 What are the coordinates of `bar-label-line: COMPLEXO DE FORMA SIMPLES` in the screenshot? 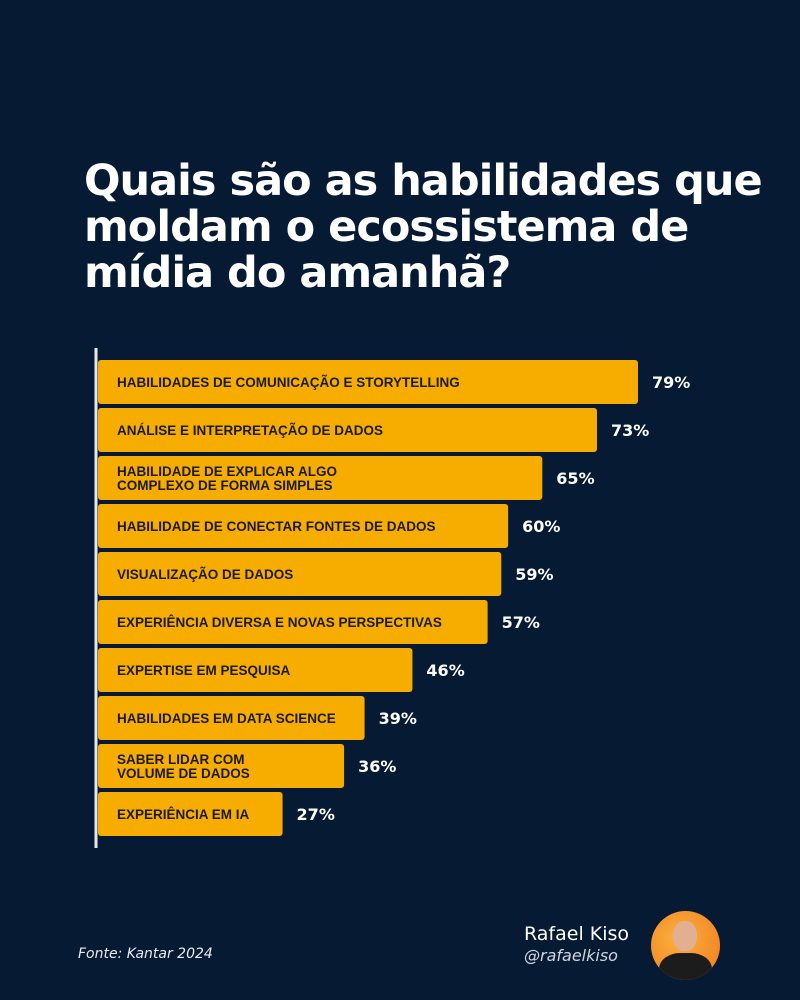 It's located at (225, 485).